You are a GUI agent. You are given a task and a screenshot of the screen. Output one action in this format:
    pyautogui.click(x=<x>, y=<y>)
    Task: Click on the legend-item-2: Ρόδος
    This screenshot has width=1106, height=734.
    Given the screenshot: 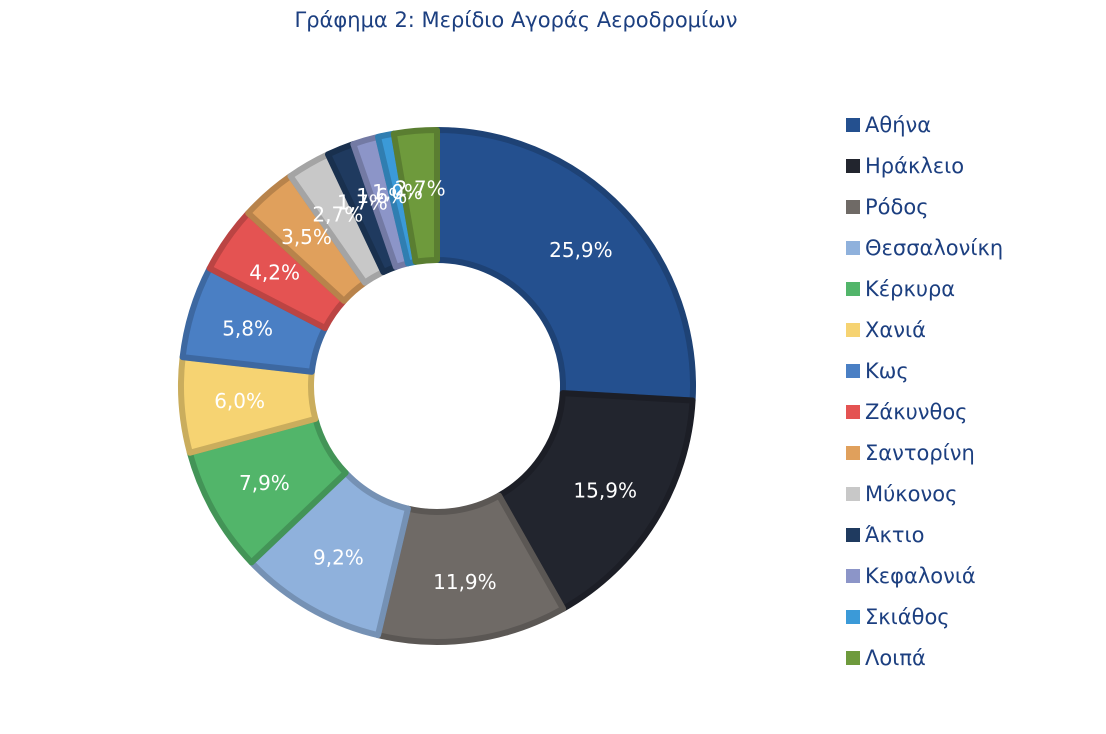 What is the action you would take?
    pyautogui.click(x=924, y=206)
    